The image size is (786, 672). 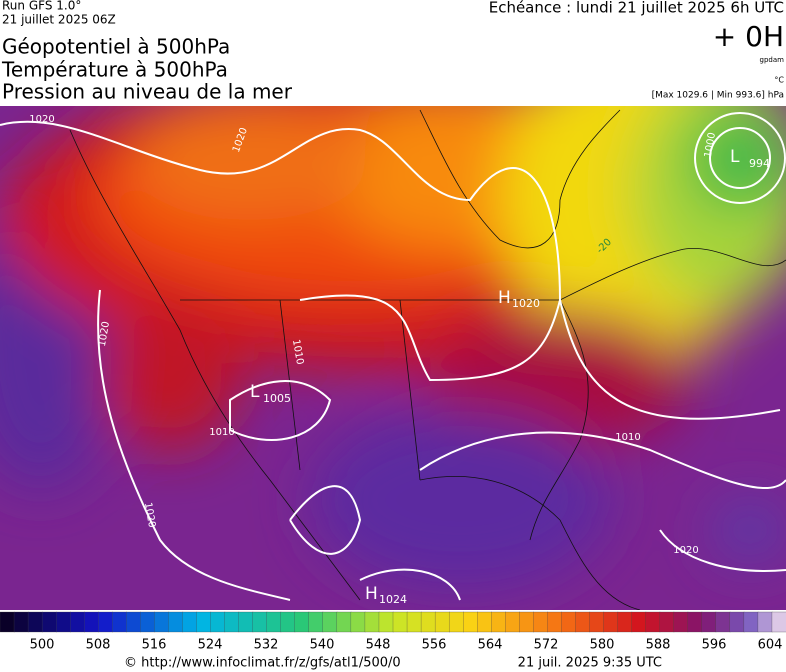 I want to click on center-value: 1005, so click(x=277, y=398).